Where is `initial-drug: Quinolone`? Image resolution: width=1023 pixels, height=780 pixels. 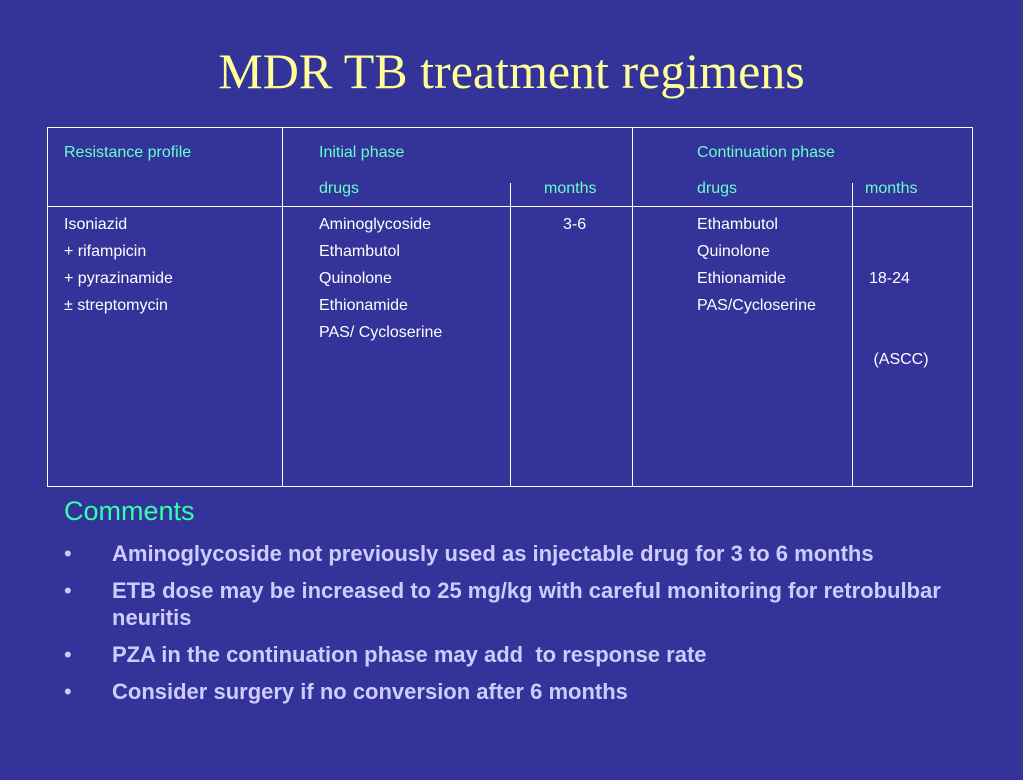 initial-drug: Quinolone is located at coordinates (355, 278).